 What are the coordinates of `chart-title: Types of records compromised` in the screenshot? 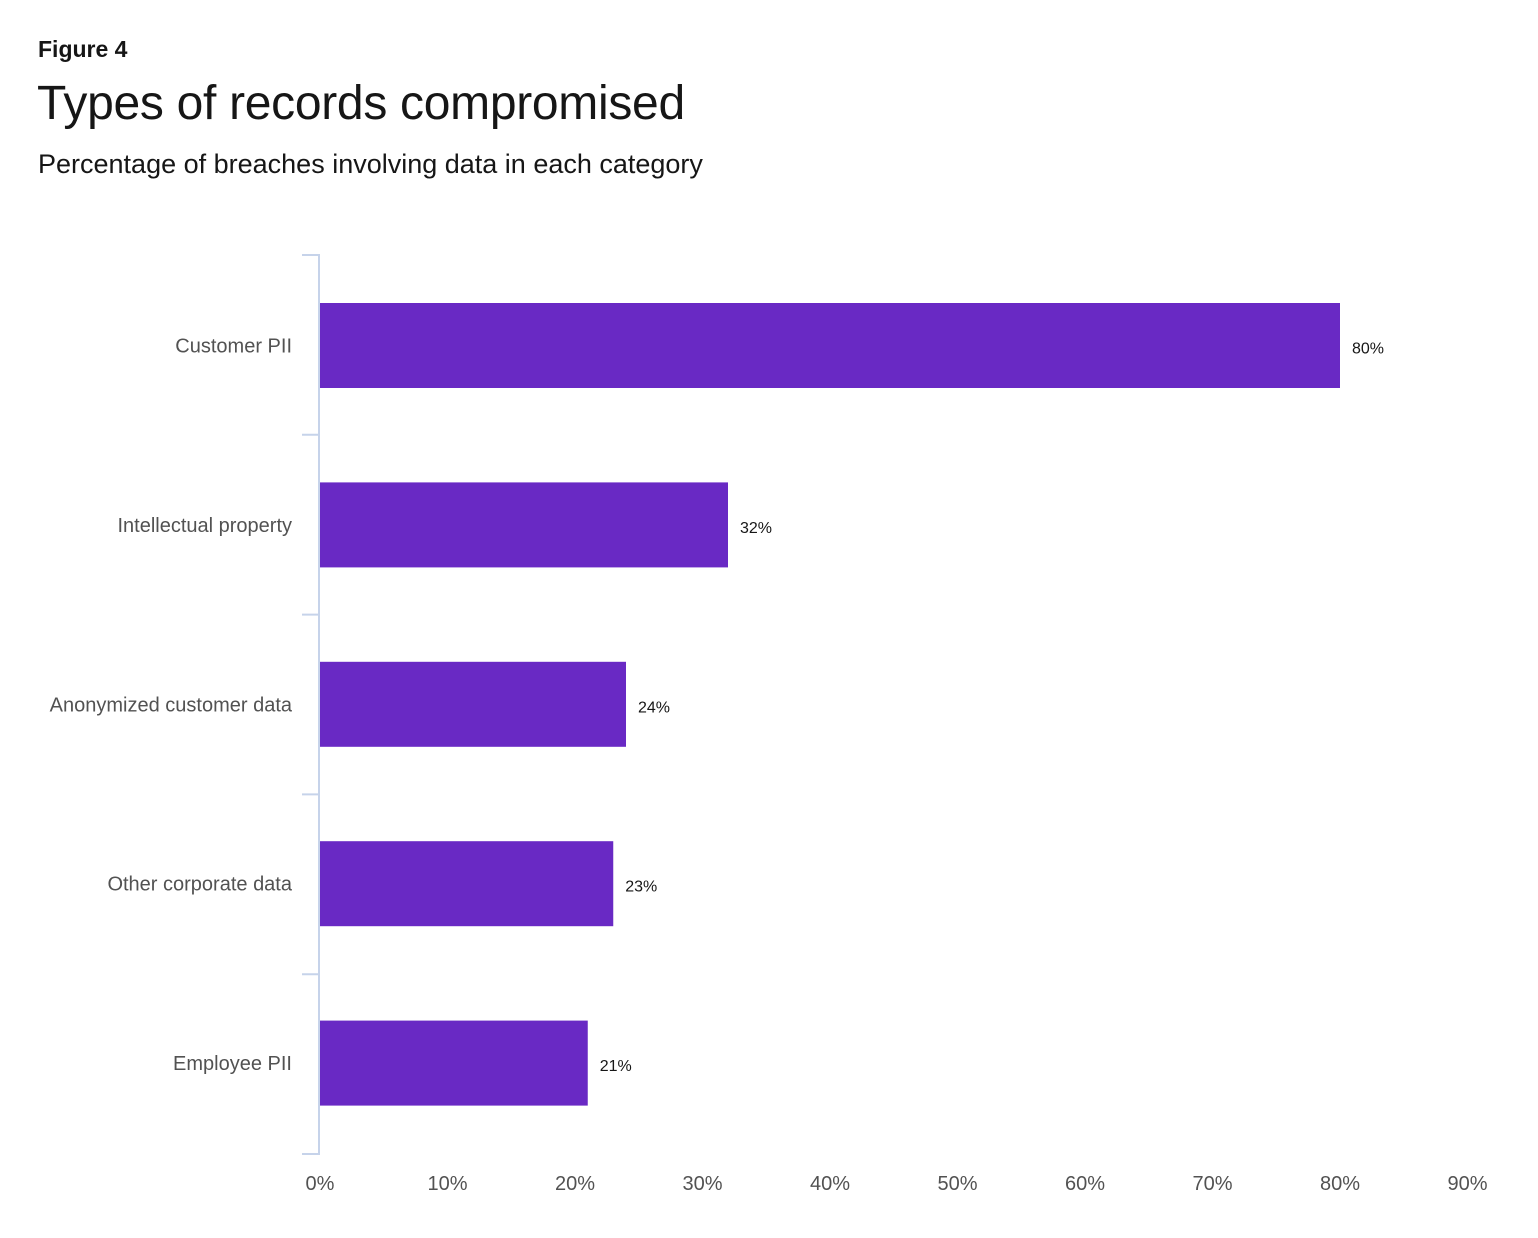 It's located at (361, 103).